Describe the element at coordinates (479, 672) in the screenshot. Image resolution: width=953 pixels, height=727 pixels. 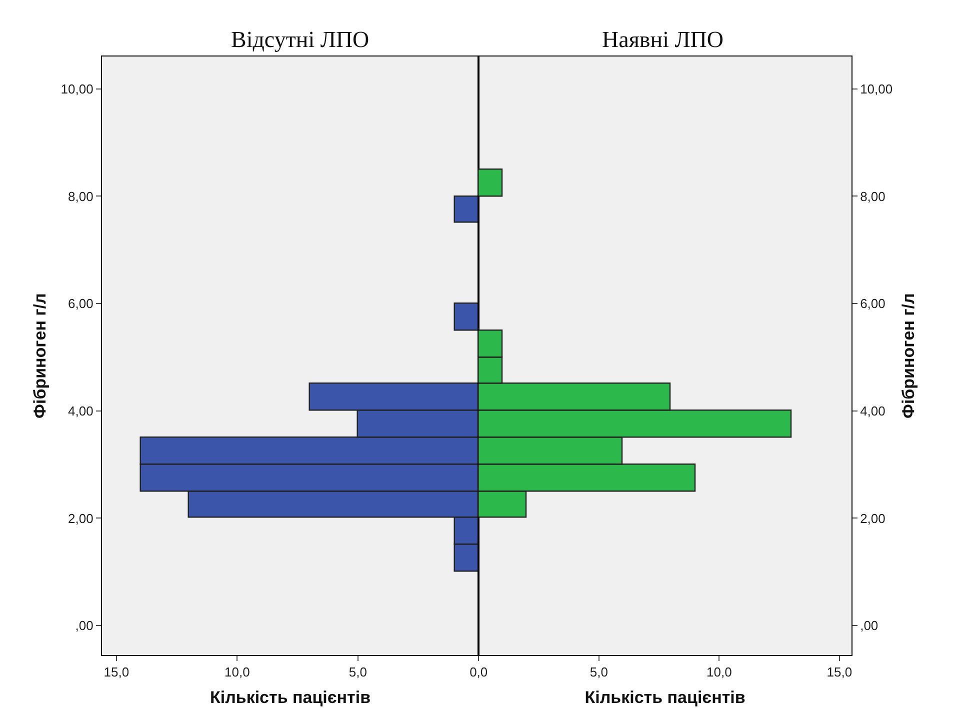
I see `x-tick-label: 0,0` at that location.